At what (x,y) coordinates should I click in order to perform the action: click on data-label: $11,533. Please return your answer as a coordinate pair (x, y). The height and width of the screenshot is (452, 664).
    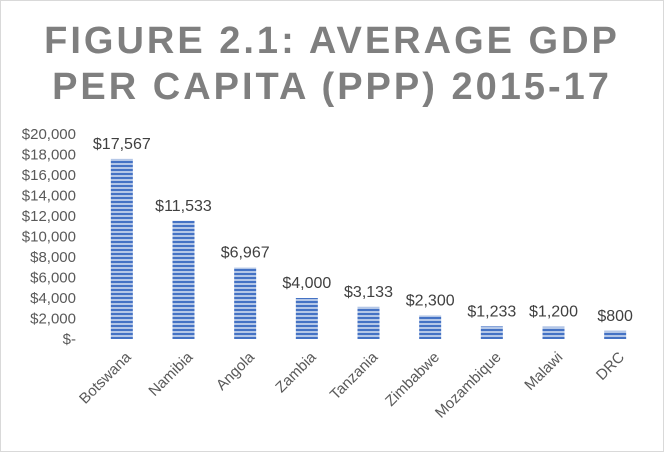
    Looking at the image, I should click on (183, 206).